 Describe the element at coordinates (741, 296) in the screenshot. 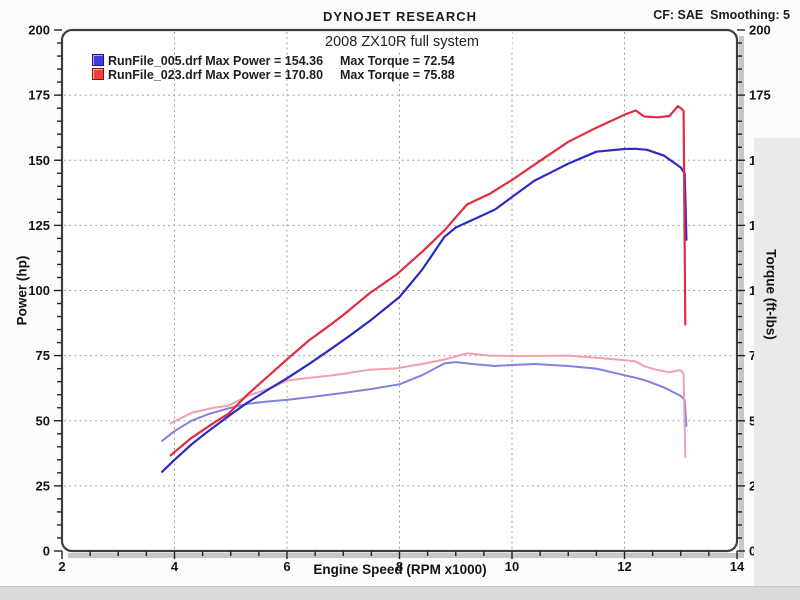

I see `frame-shadow-right` at that location.